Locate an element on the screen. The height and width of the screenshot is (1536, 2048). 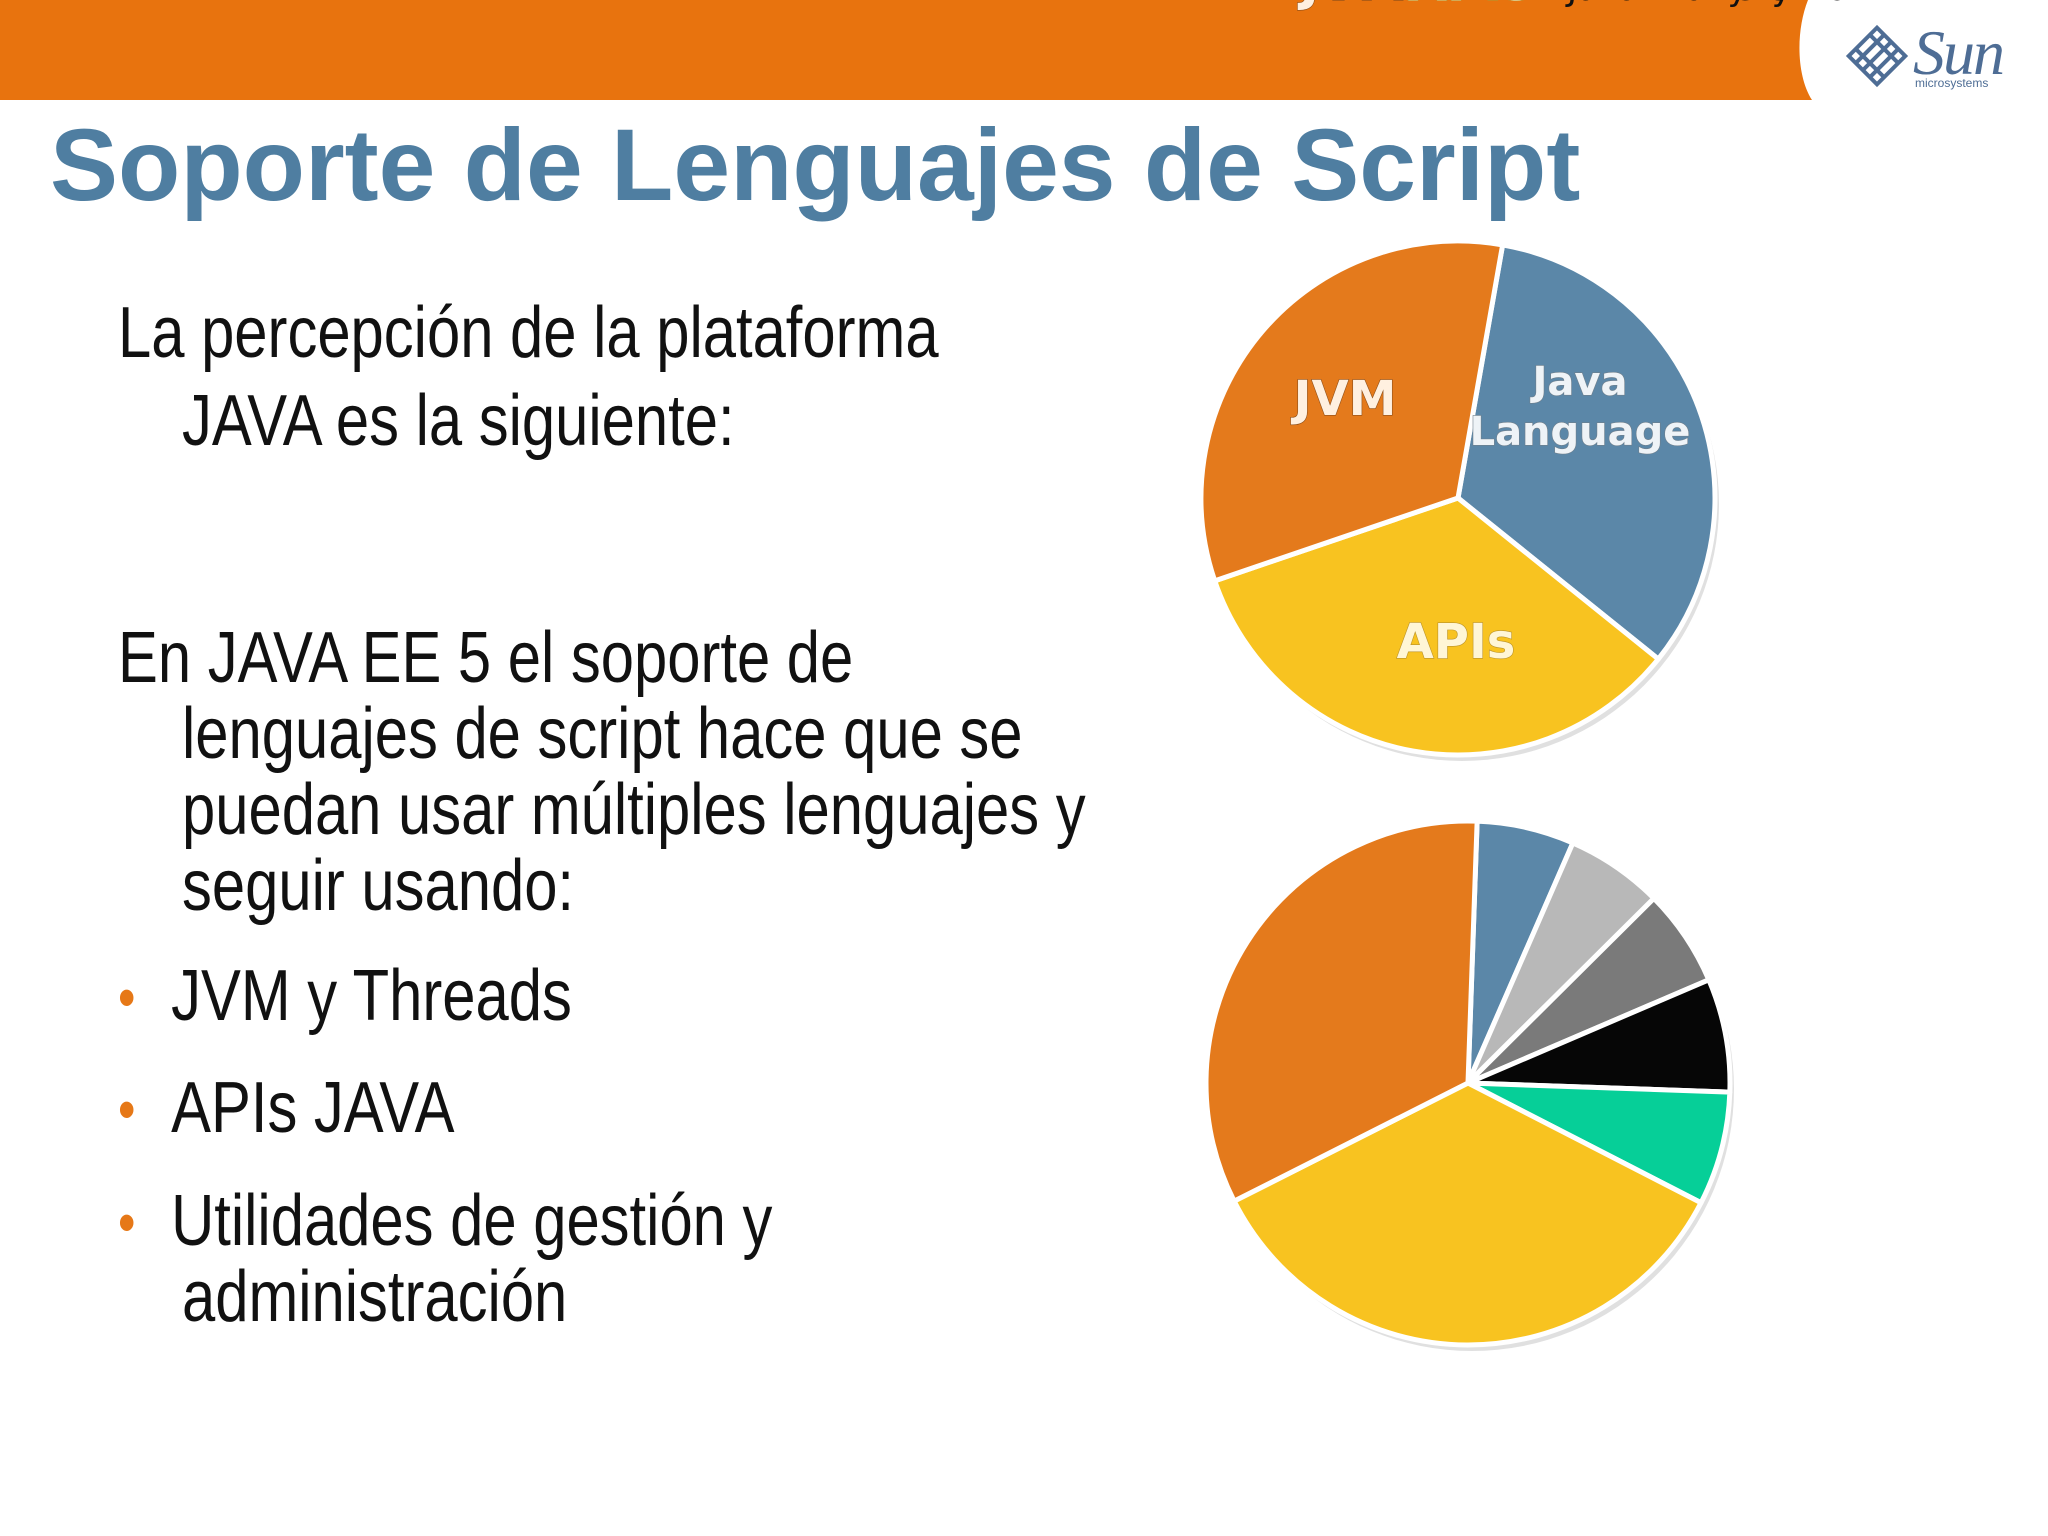
bullet-text-continuation: administración is located at coordinates (375, 1297).